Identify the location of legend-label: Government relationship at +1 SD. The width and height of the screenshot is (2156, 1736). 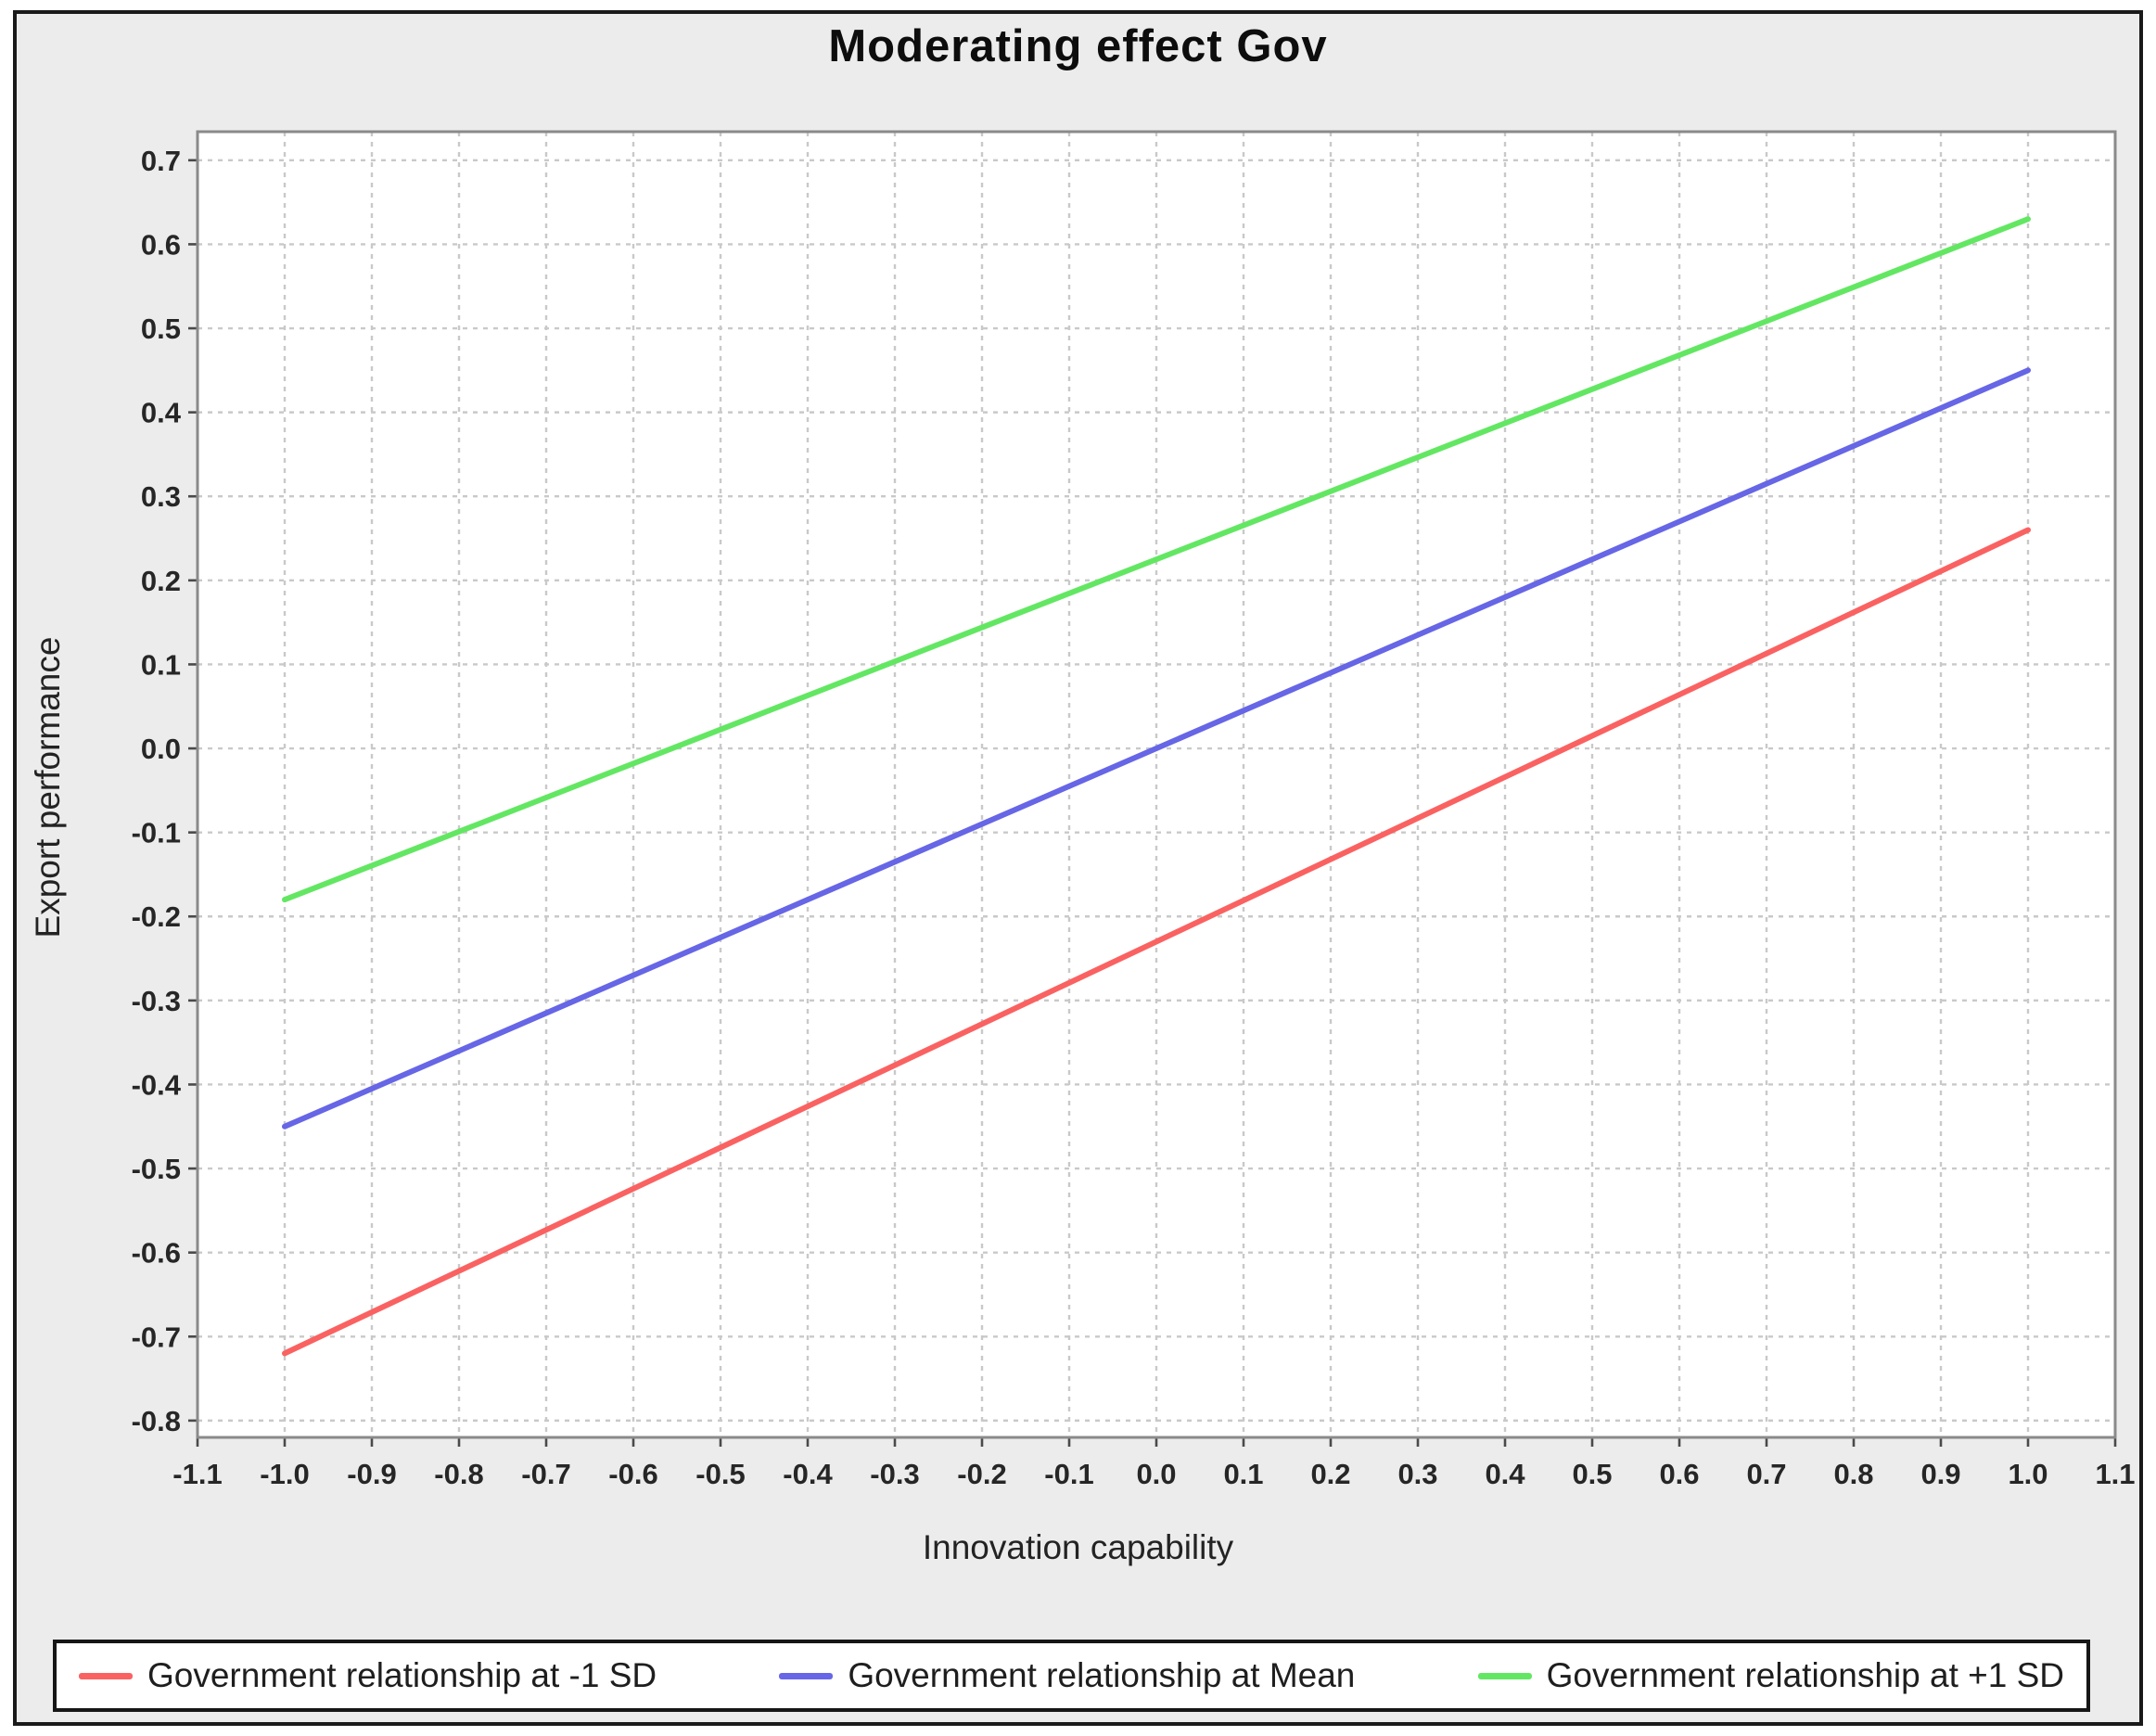
(1805, 1675).